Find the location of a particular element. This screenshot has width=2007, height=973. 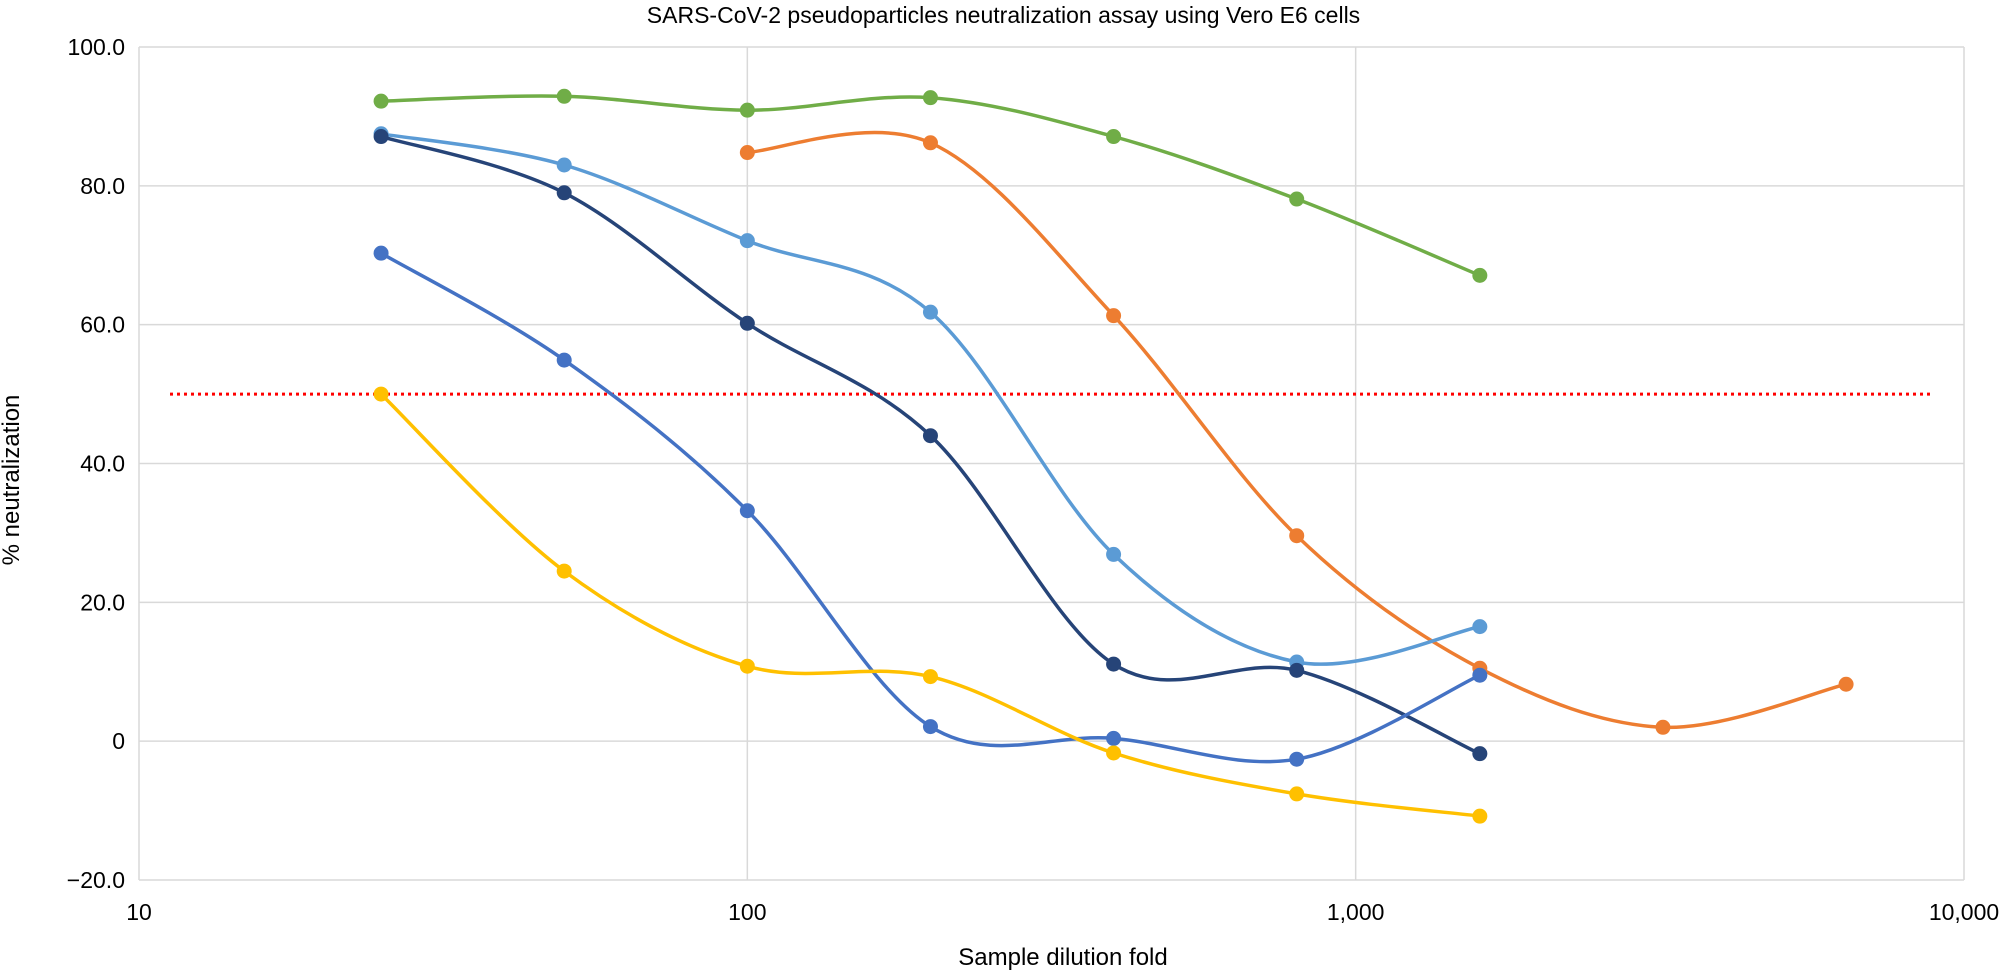

y-tick-label: 0 is located at coordinates (118, 741).